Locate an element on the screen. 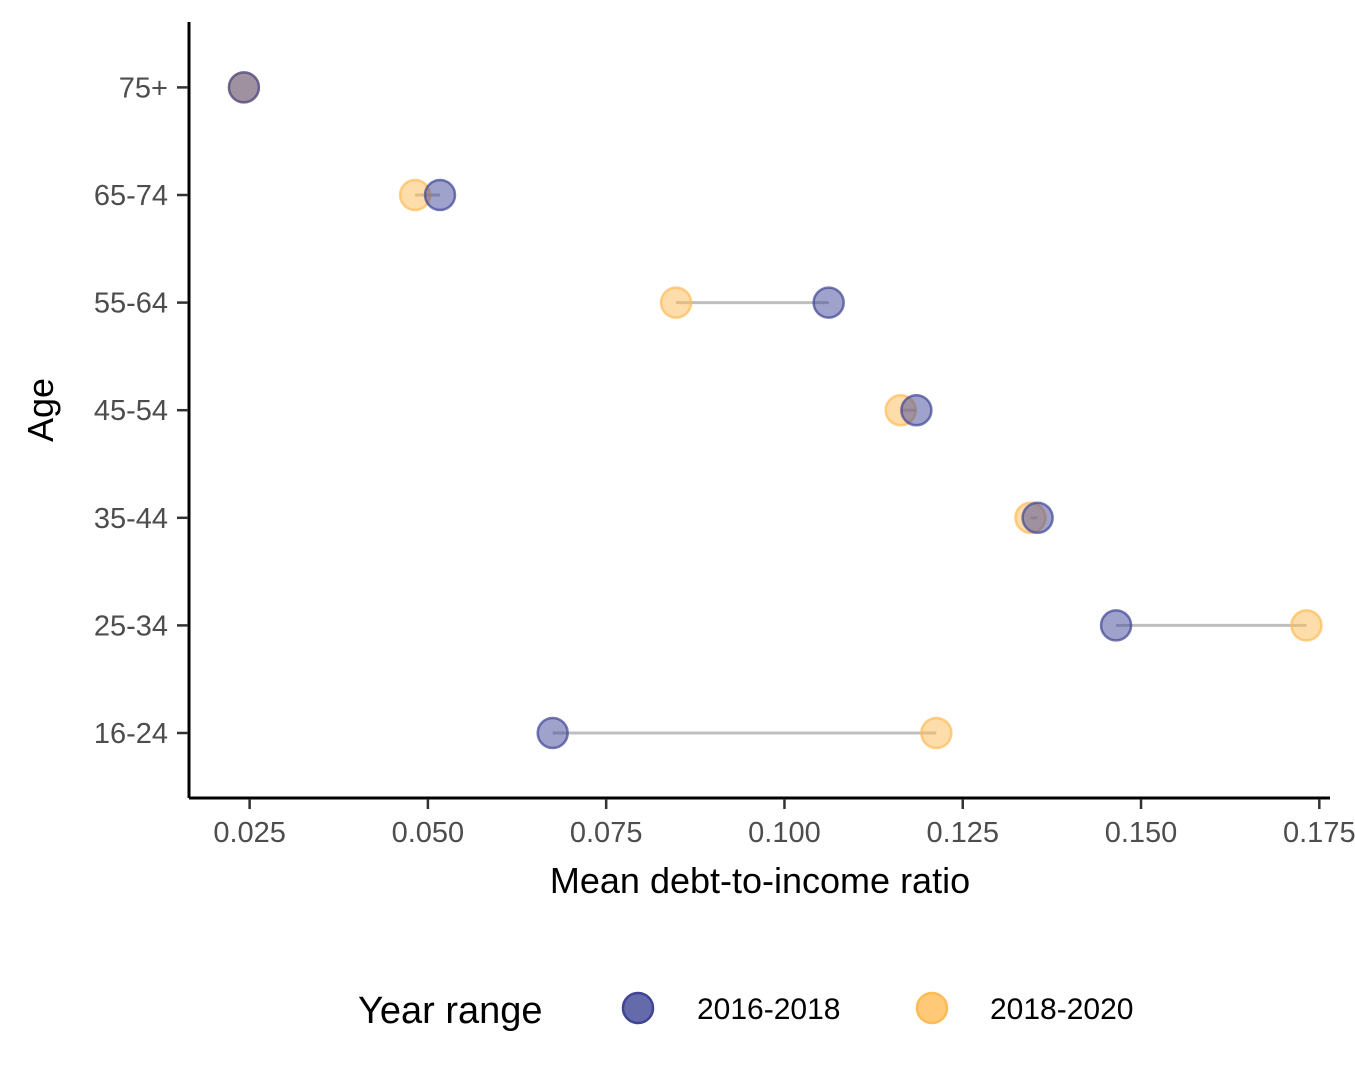  y-axis-title: Age is located at coordinates (40, 410).